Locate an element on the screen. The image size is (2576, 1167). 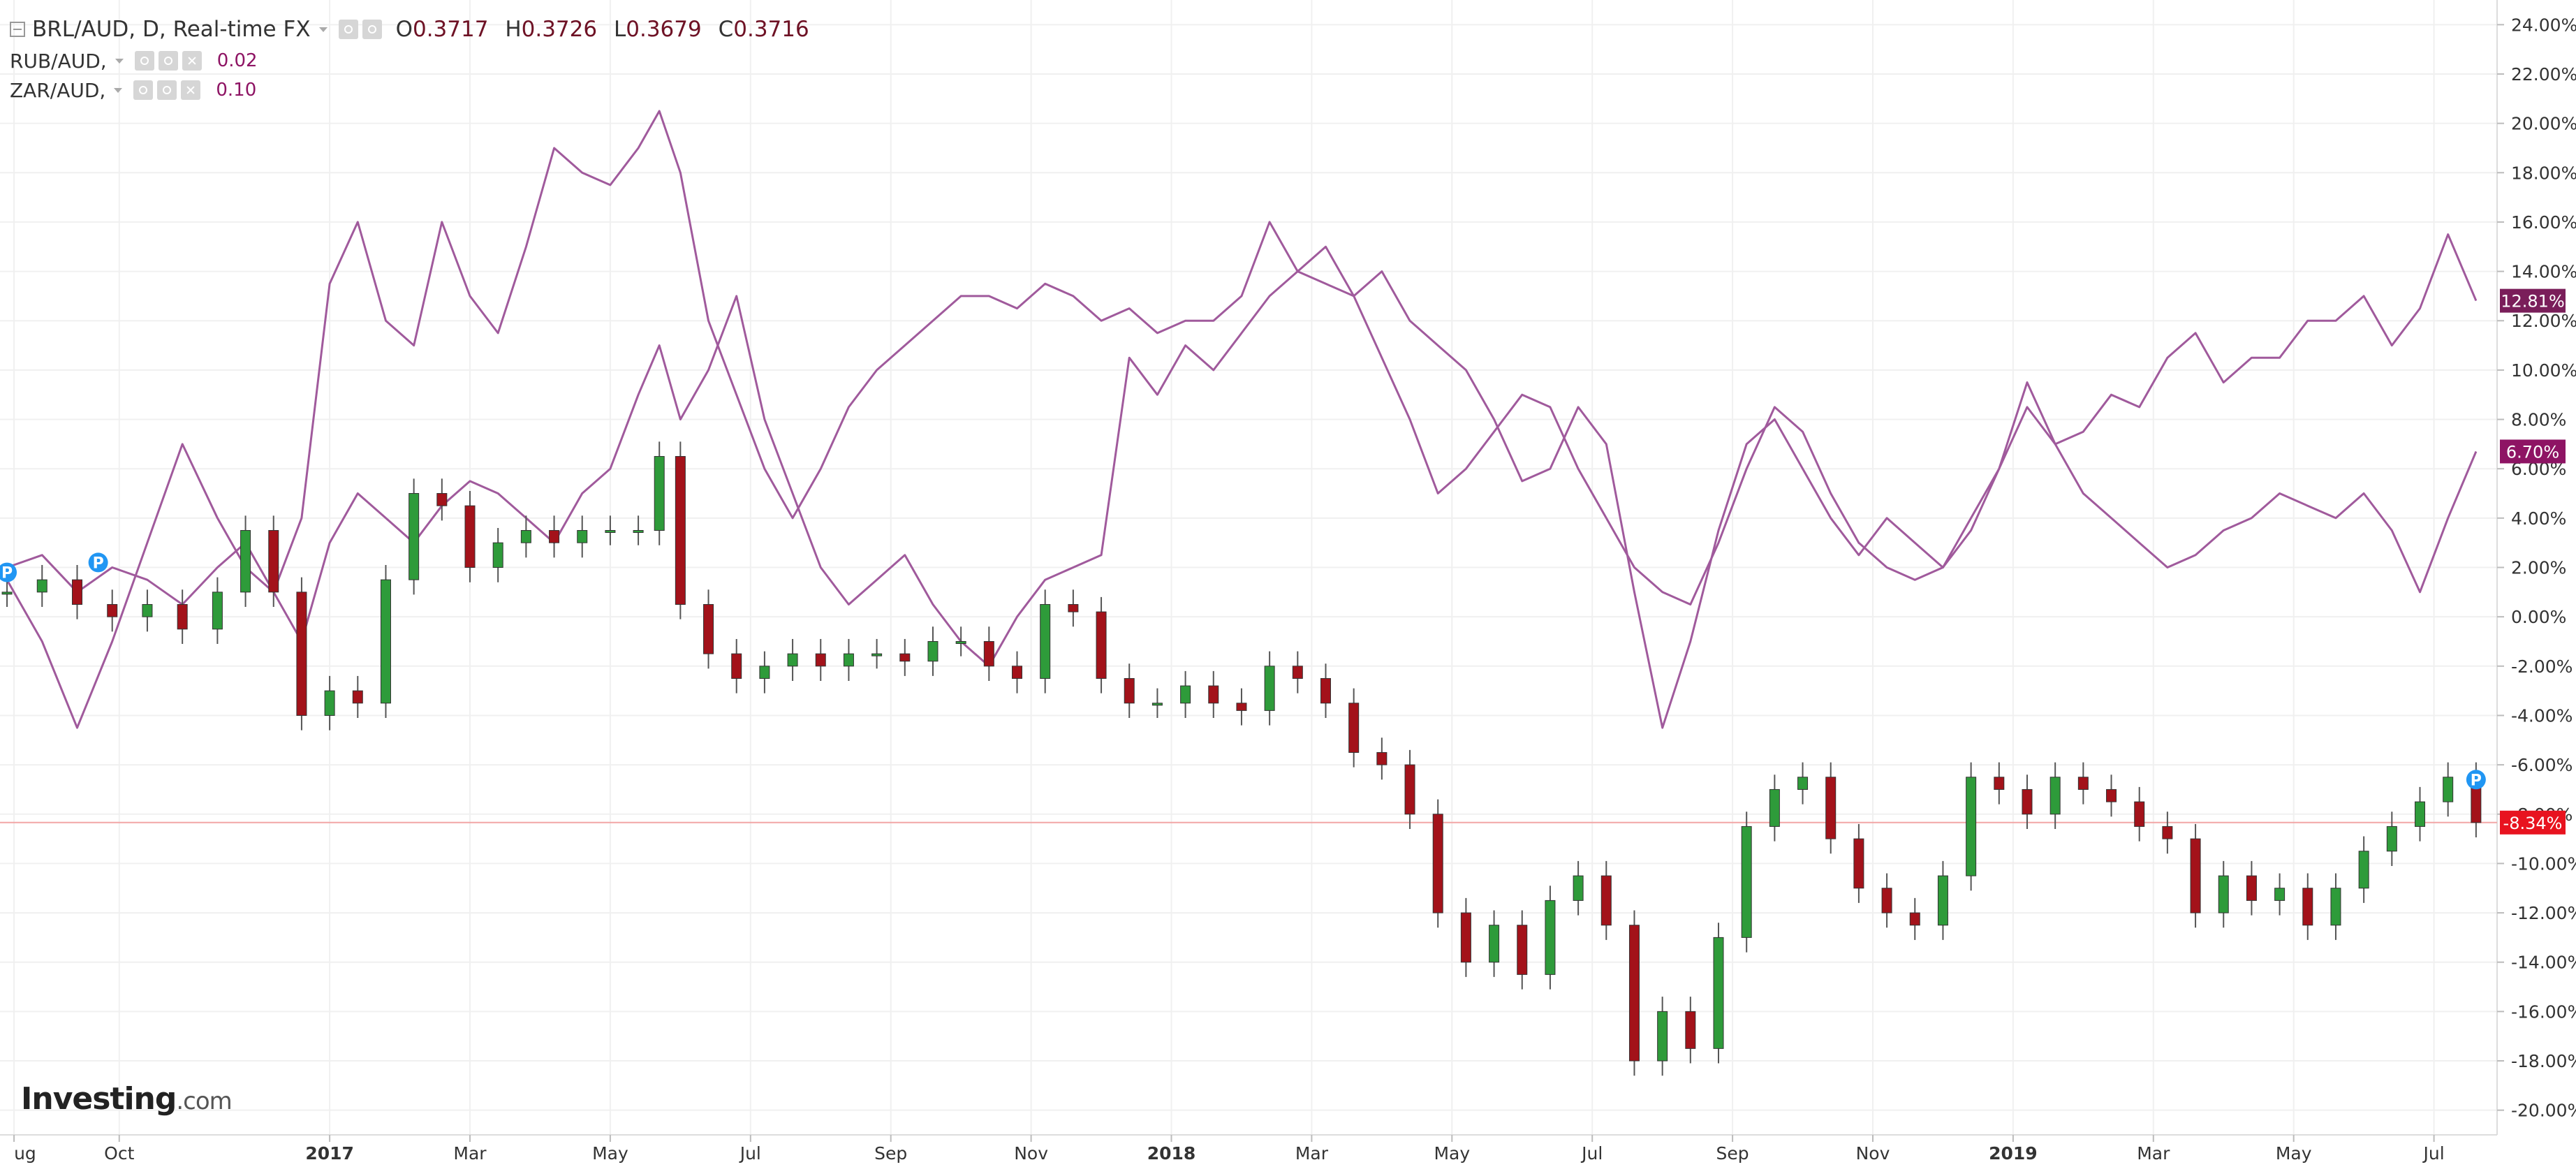
y-tick-label: -2.00% is located at coordinates (2542, 666).